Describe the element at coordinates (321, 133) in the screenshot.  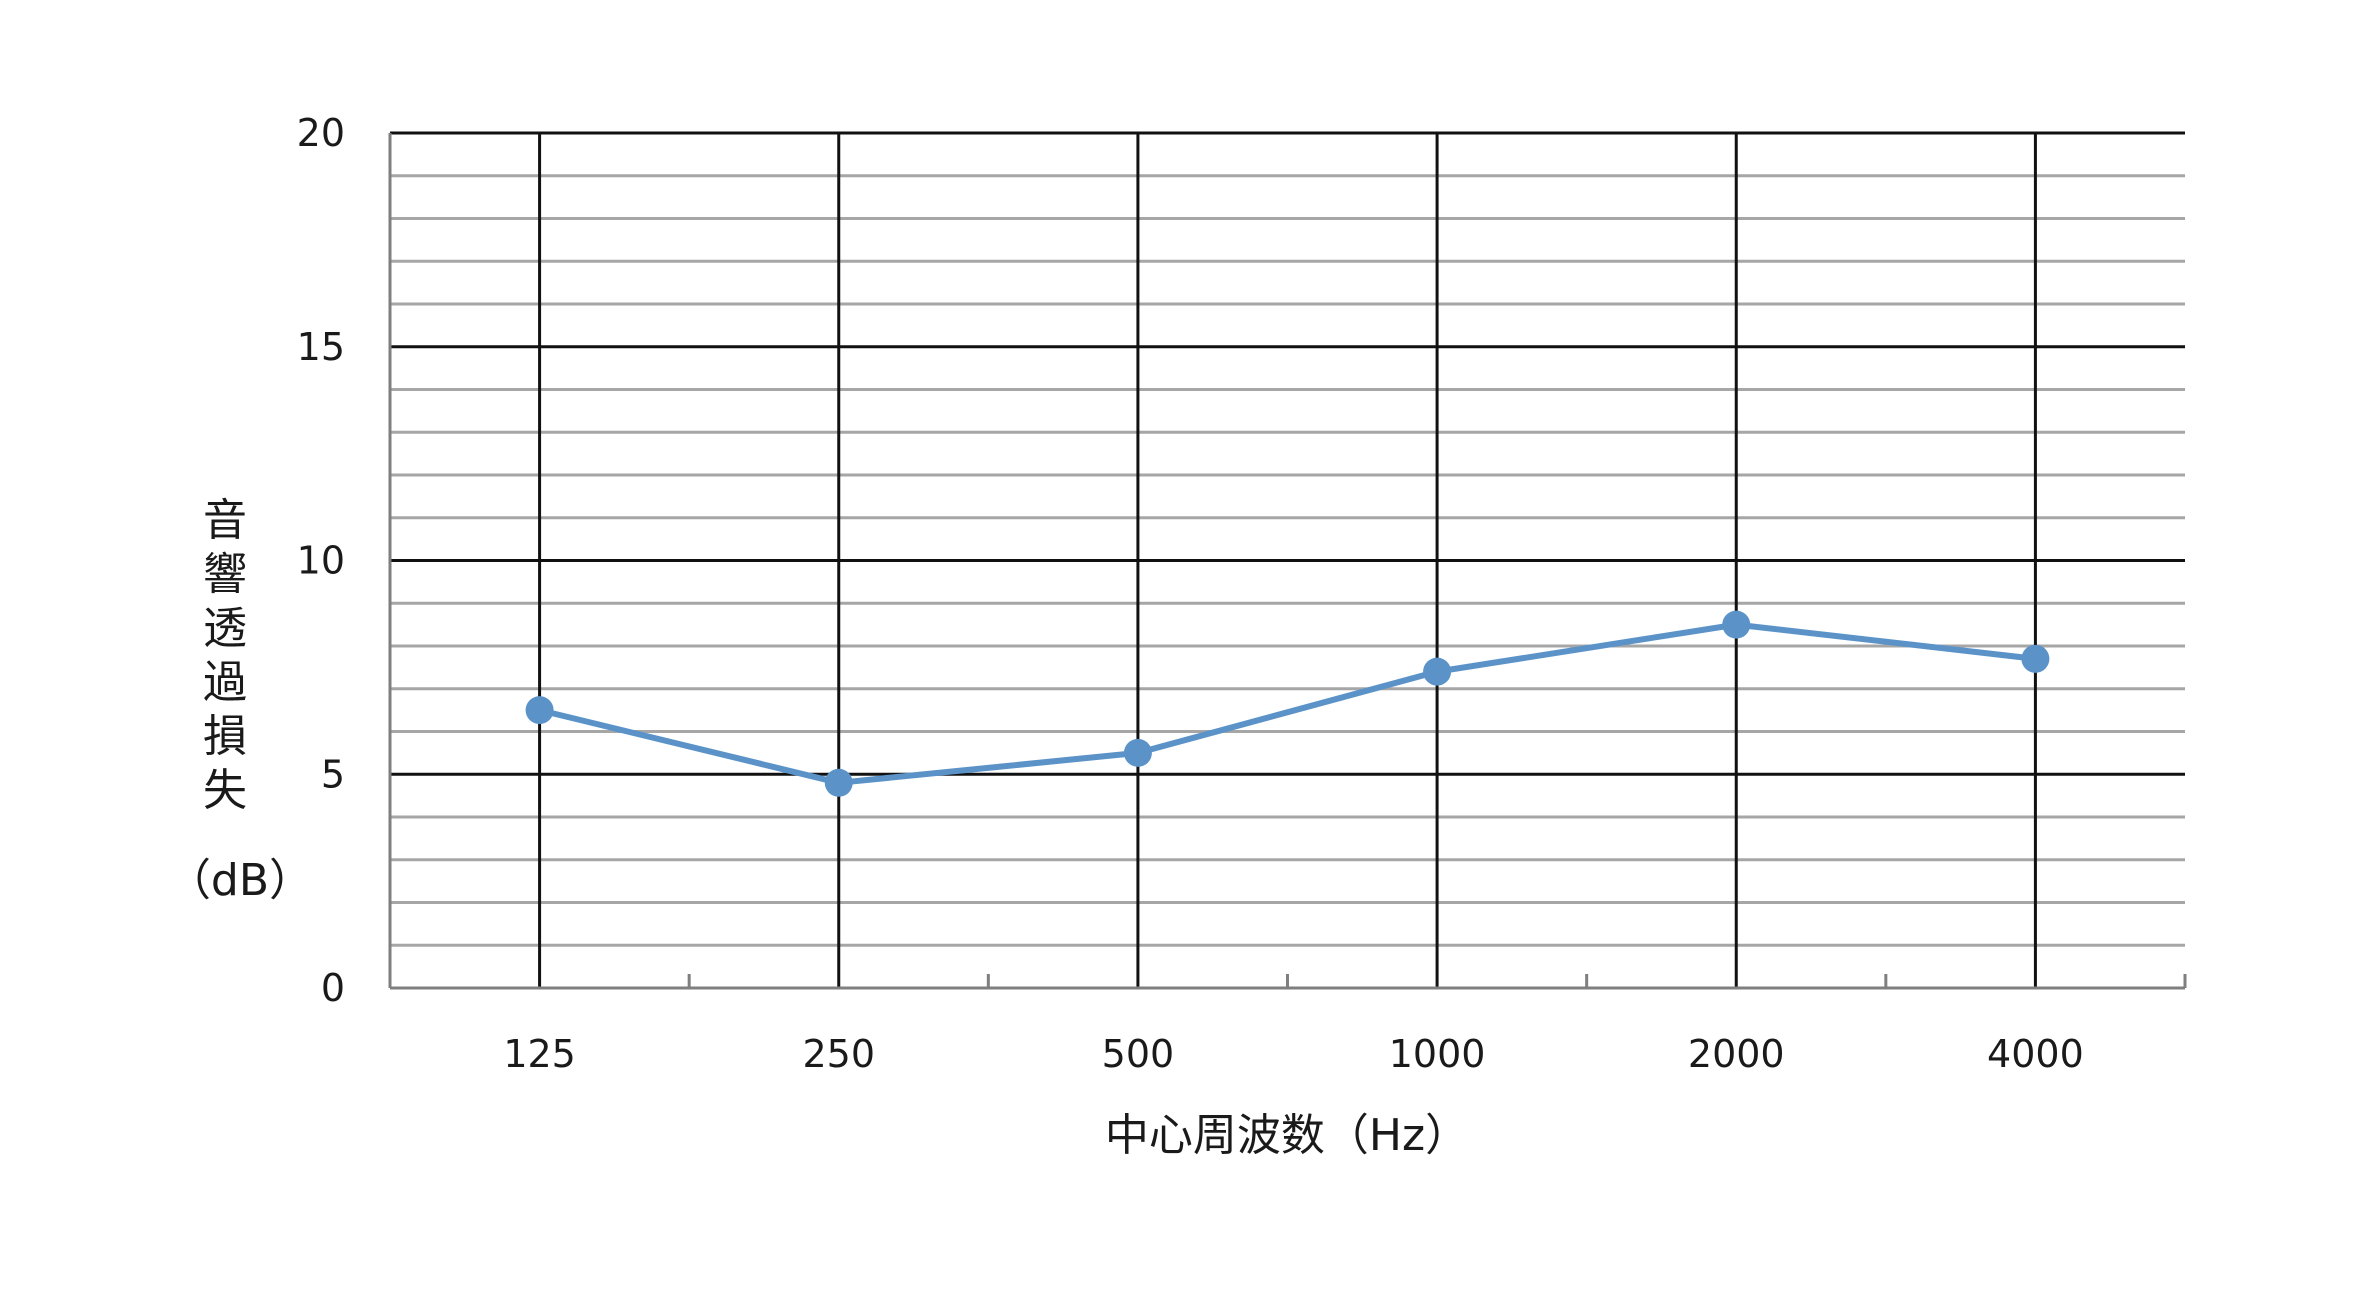
I see `y-tick-label: 20` at that location.